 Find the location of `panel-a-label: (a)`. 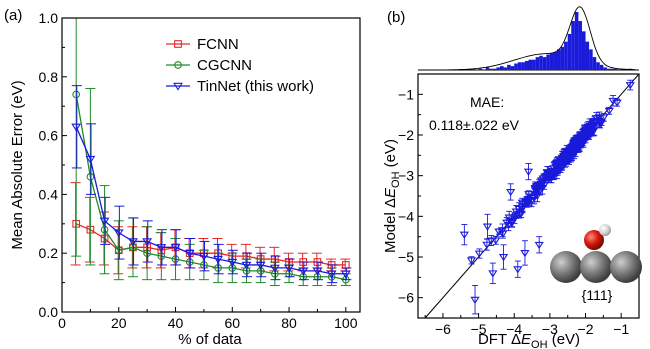

panel-a-label: (a) is located at coordinates (13, 15).